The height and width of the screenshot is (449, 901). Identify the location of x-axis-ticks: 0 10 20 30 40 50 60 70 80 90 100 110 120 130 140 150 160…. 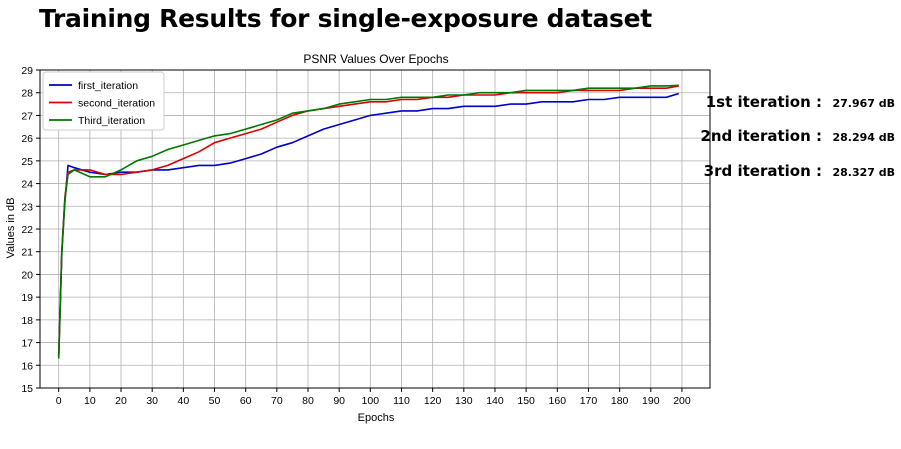
(373, 397).